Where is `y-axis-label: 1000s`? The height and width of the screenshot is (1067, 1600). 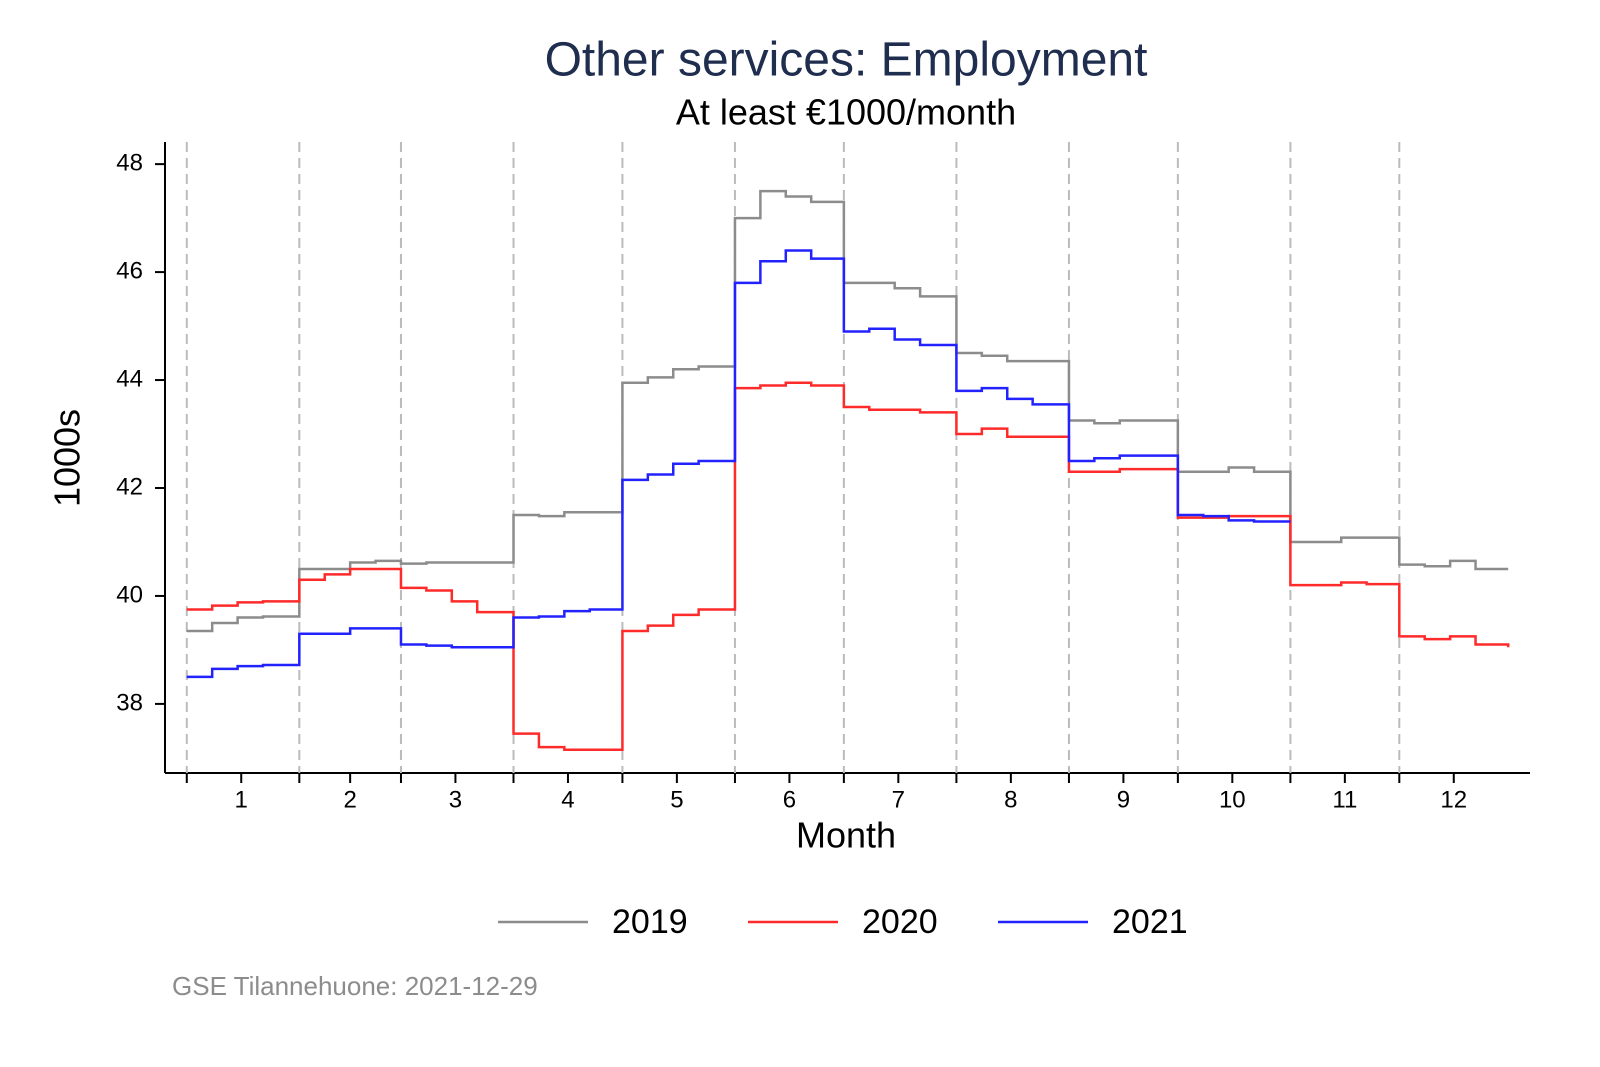 y-axis-label: 1000s is located at coordinates (67, 458).